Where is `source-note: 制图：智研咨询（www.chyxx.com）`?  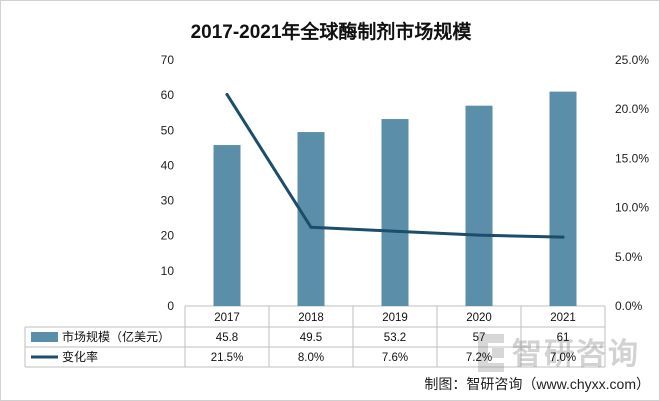
source-note: 制图：智研咨询（www.chyxx.com） is located at coordinates (537, 384).